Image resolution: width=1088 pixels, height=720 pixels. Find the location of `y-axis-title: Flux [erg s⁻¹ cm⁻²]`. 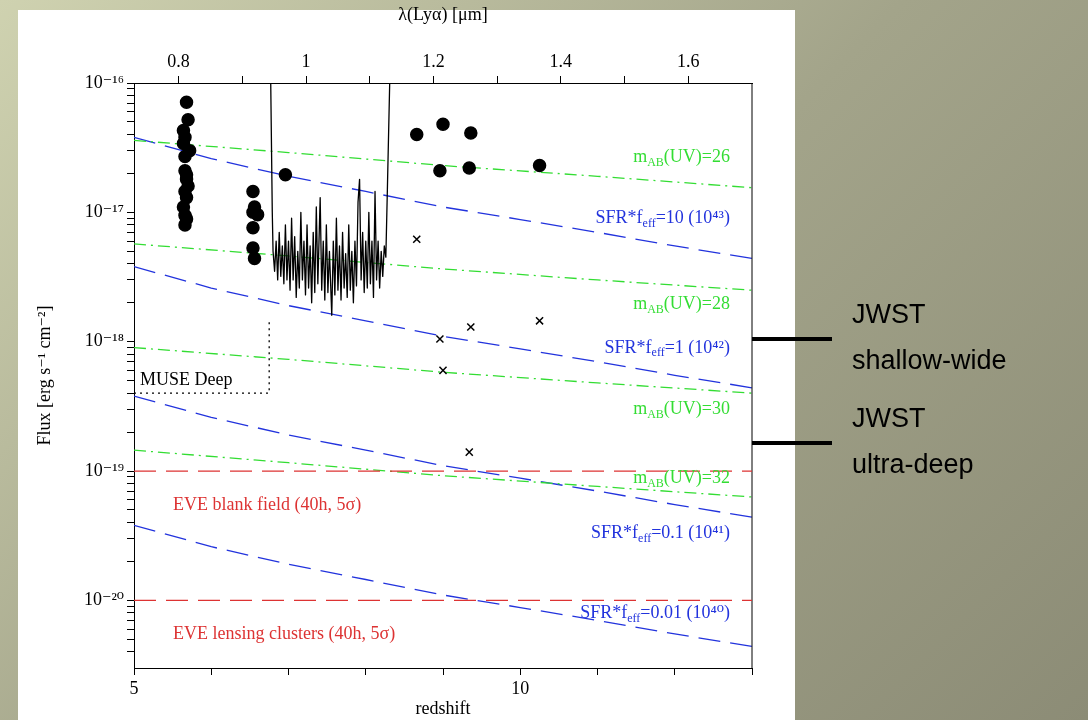

y-axis-title: Flux [erg s⁻¹ cm⁻²] is located at coordinates (43, 375).